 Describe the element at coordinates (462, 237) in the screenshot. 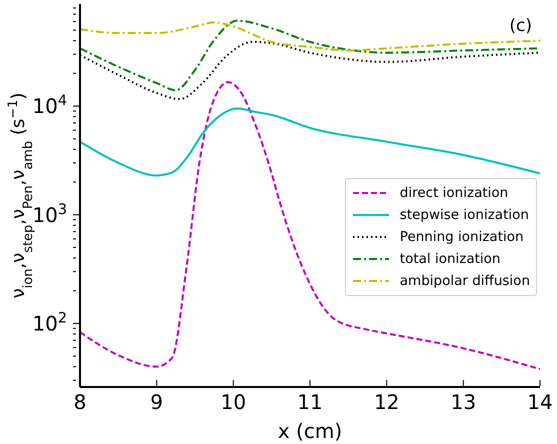

I see `legend-label: Penning ionization` at that location.